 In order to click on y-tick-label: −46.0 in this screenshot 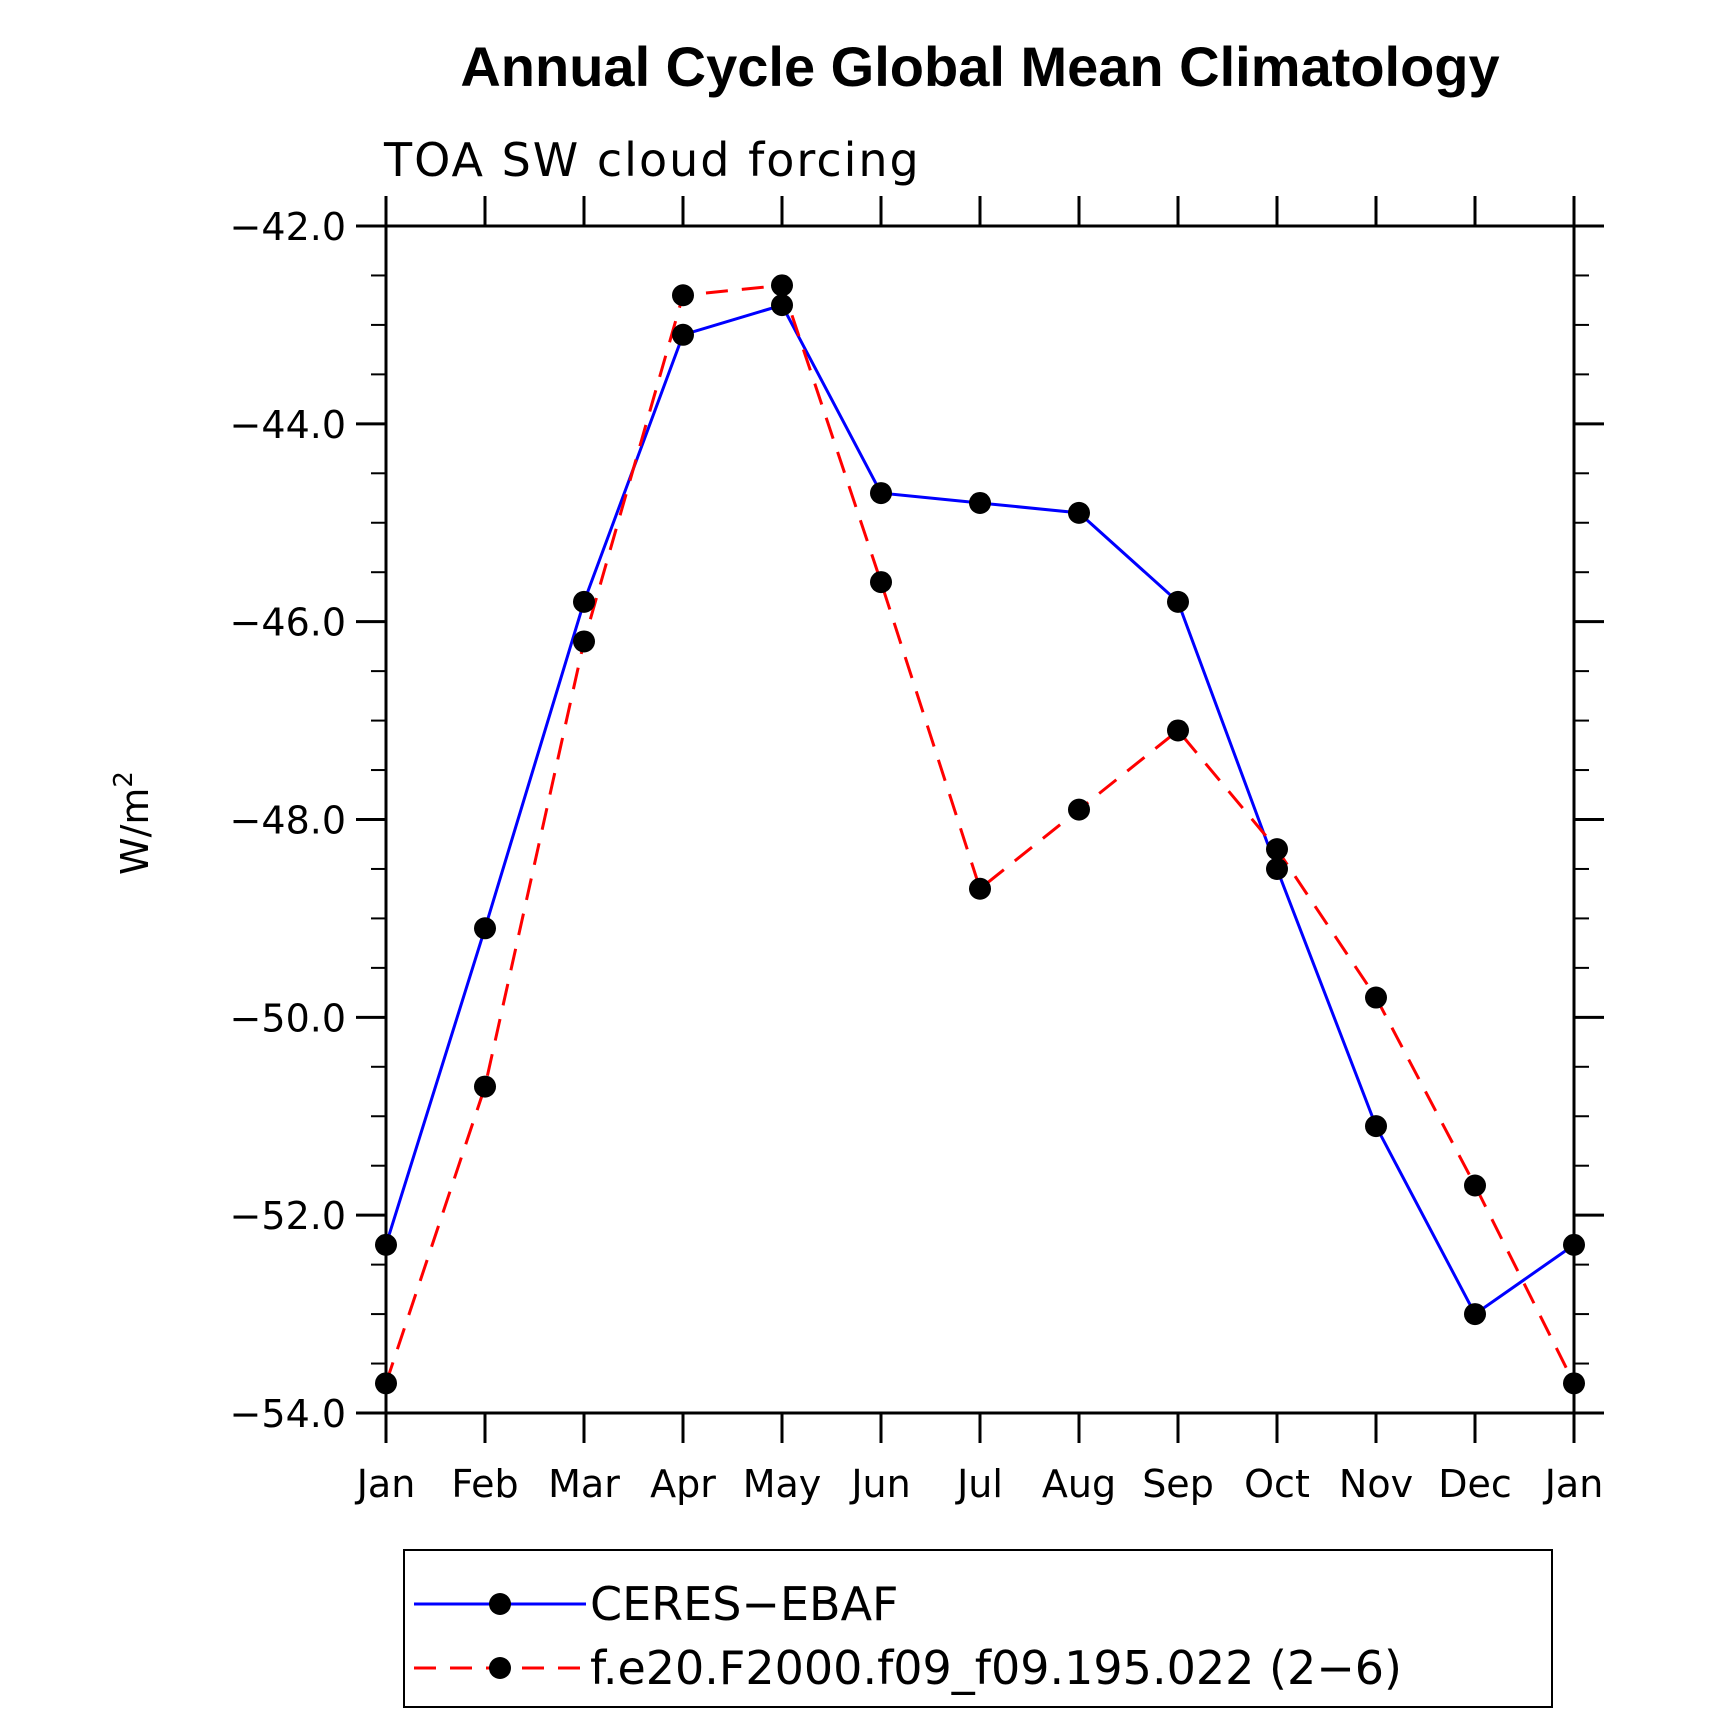, I will do `click(288, 623)`.